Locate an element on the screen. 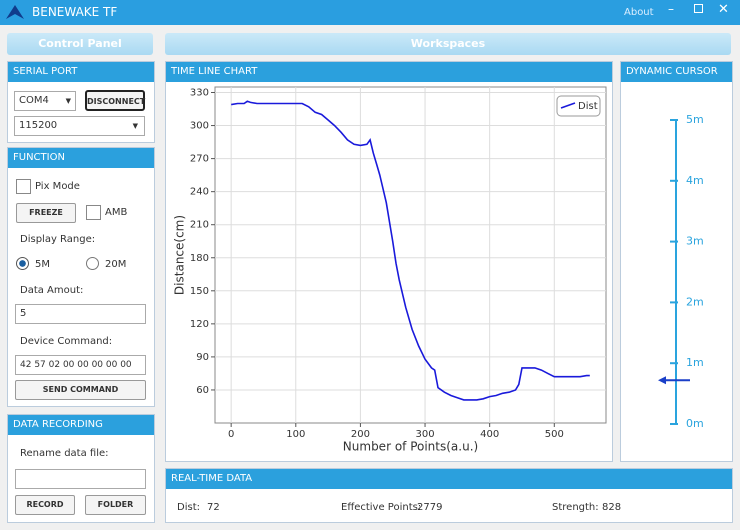 Image resolution: width=740 pixels, height=530 pixels. section-heading: DYNAMIC CURSOR is located at coordinates (676, 72).